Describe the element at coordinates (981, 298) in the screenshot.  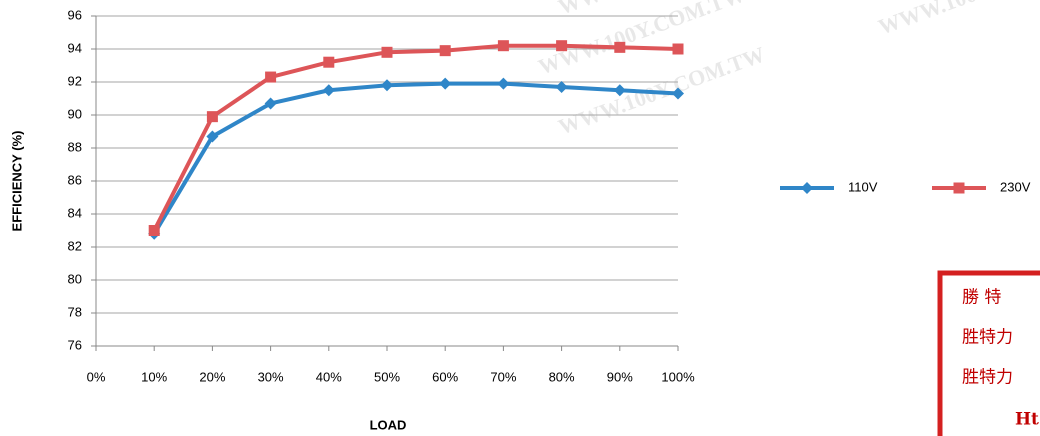
I see `stamp-text: 勝 特` at that location.